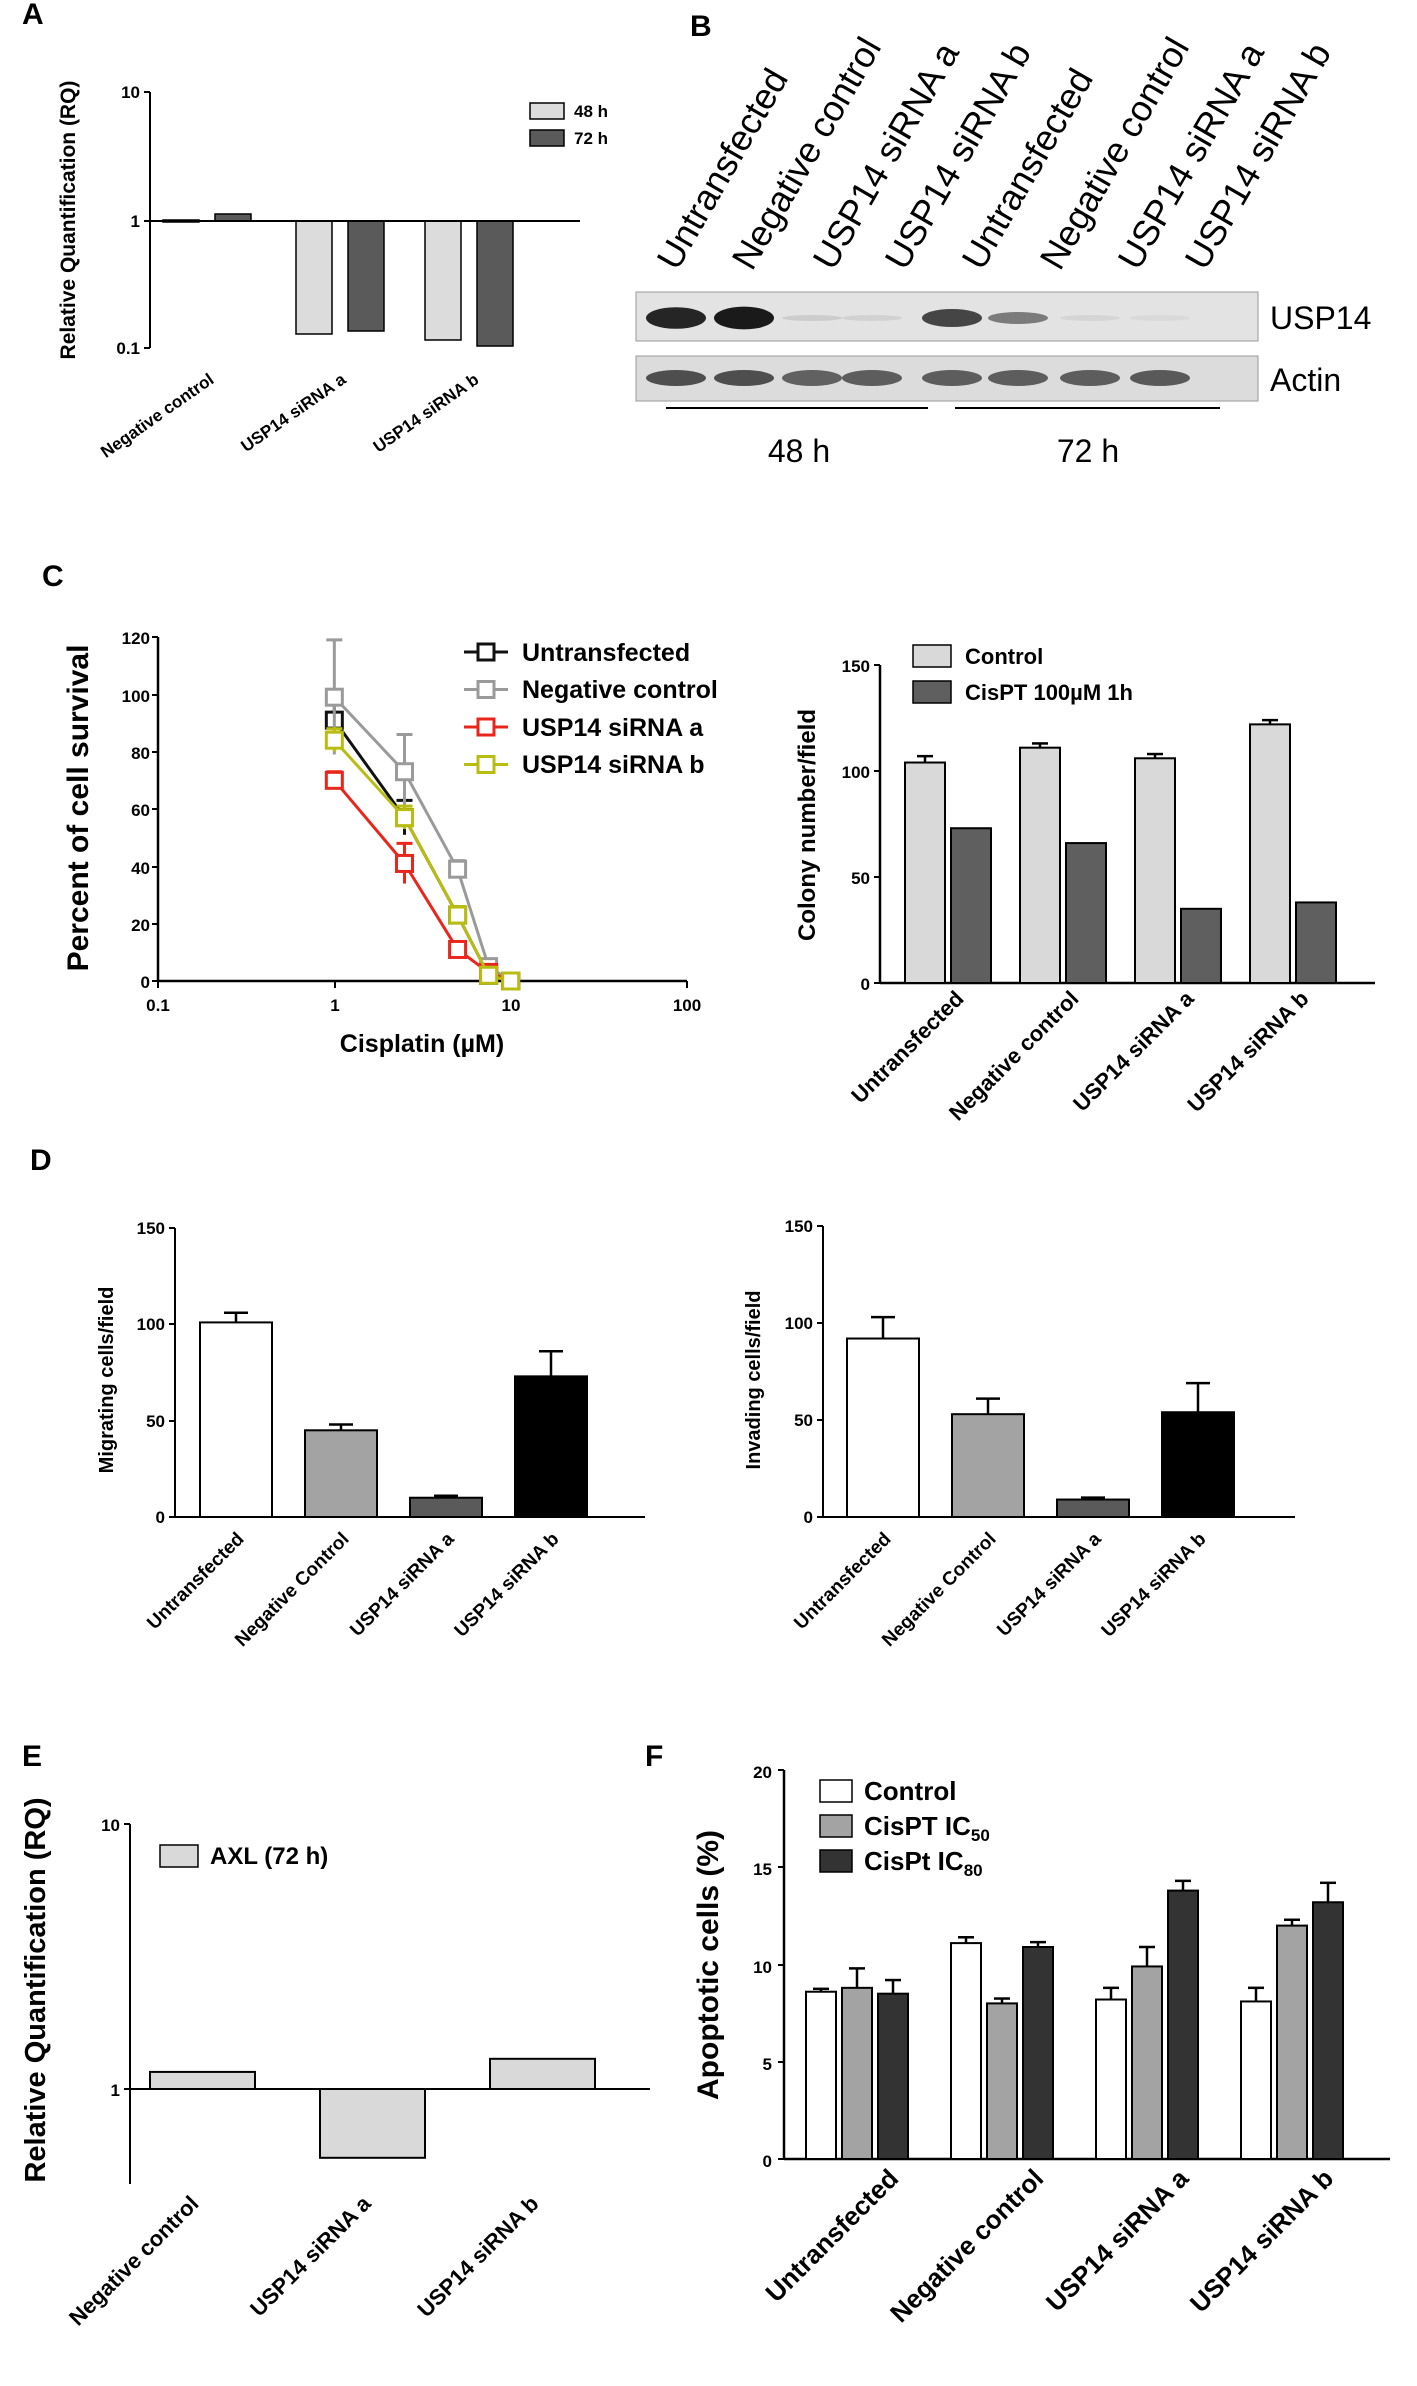  I want to click on panel-e-ytick-10: 10, so click(110, 1825).